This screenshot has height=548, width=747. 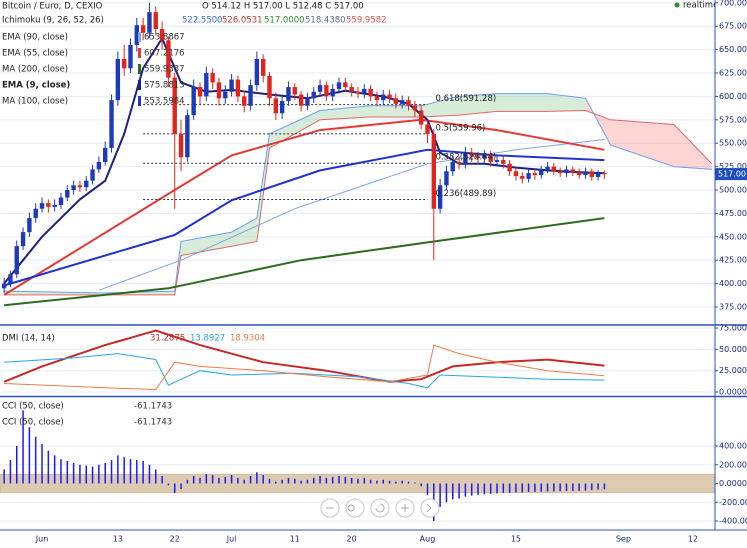 What do you see at coordinates (733, 521) in the screenshot?
I see `y-tick-label: -400.000` at bounding box center [733, 521].